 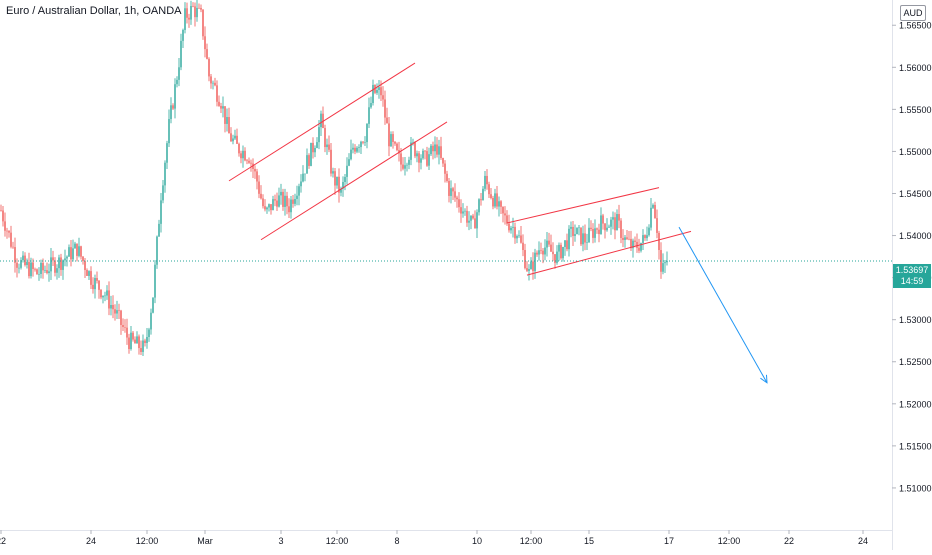 I want to click on projection-arrow, so click(x=723, y=305).